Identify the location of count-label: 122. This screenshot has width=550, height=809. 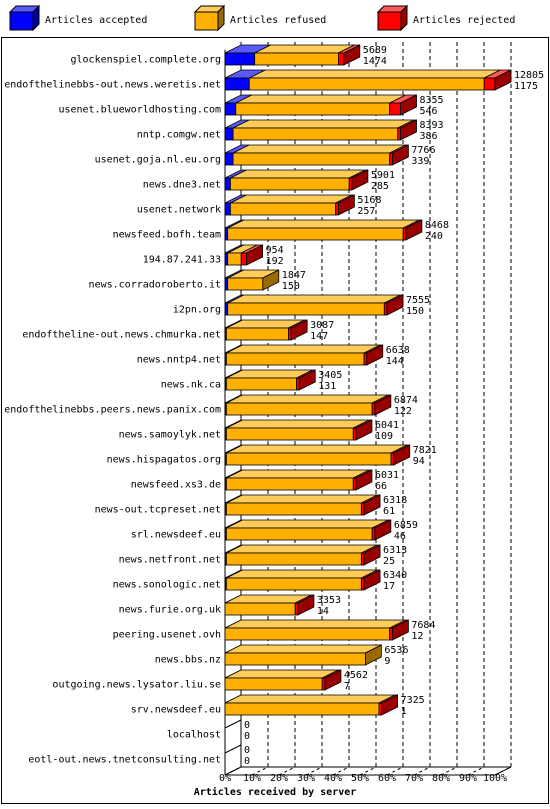
(403, 411).